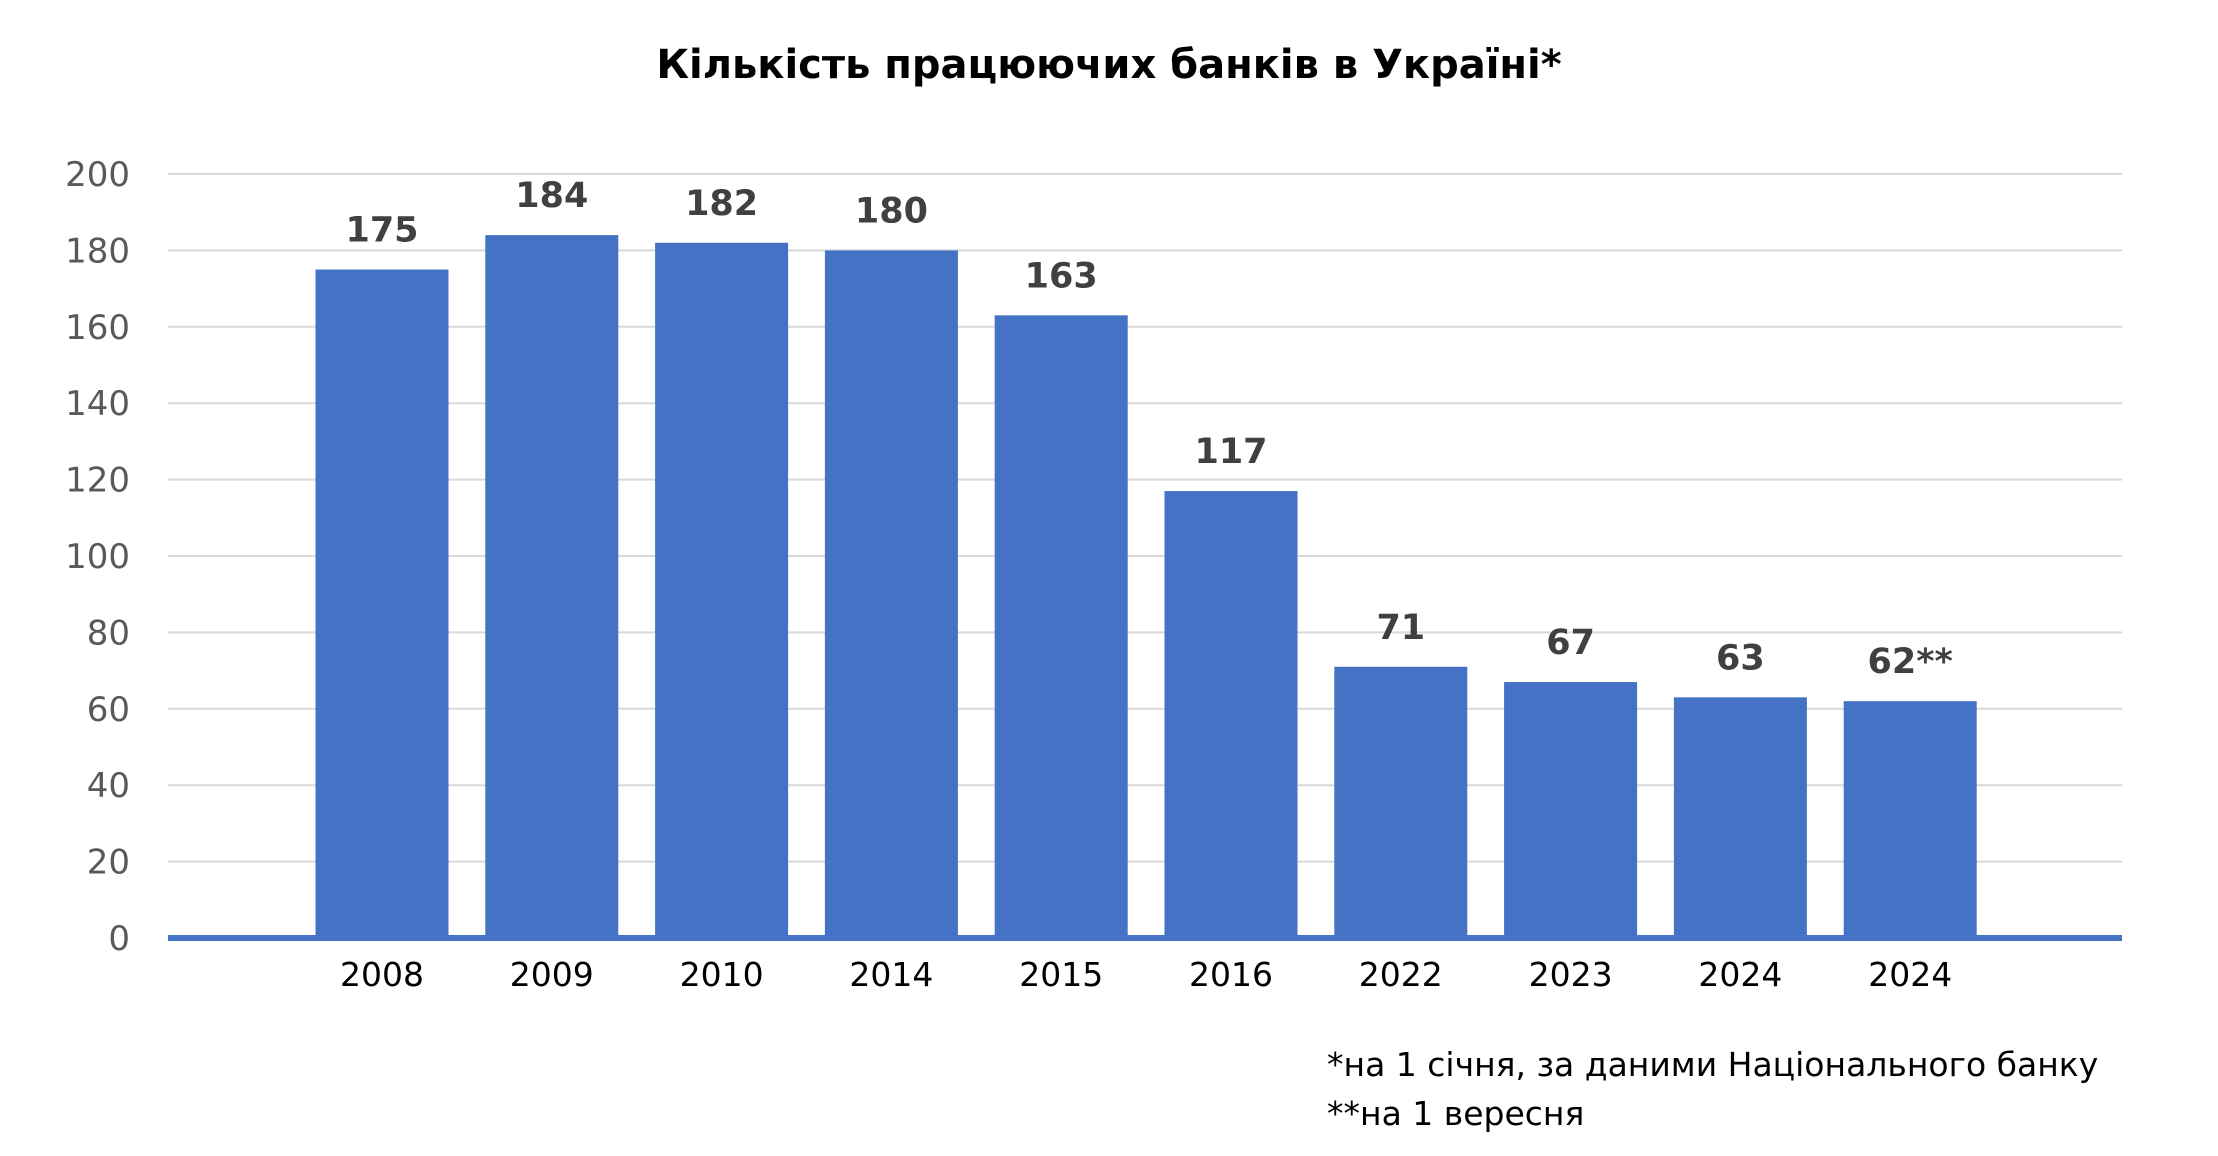  Describe the element at coordinates (1146, 974) in the screenshot. I see `x-axis-ticks: 2008 2009 2010 2014 2015 2016 2022 2023 2024 2024` at that location.